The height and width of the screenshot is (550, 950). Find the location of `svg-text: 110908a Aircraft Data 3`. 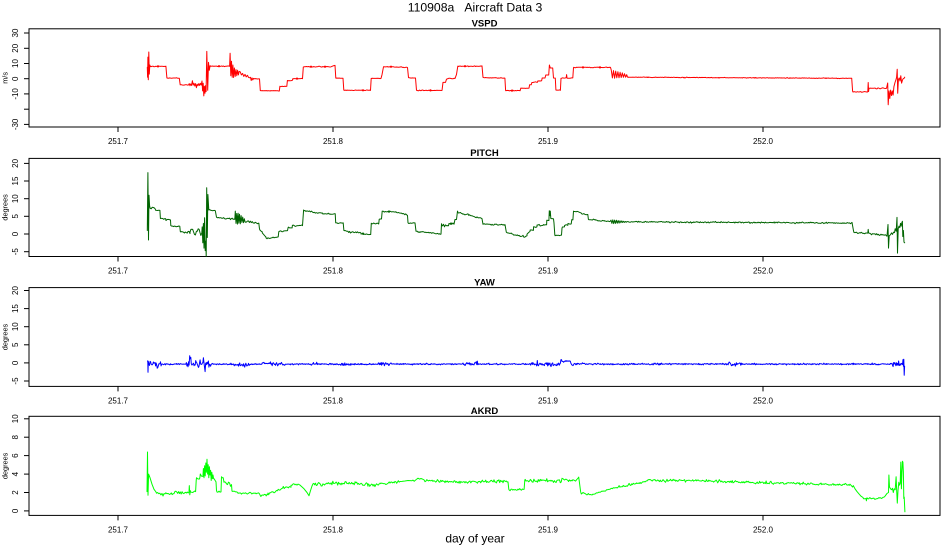

svg-text: 110908a Aircraft Data 3 is located at coordinates (475, 8).